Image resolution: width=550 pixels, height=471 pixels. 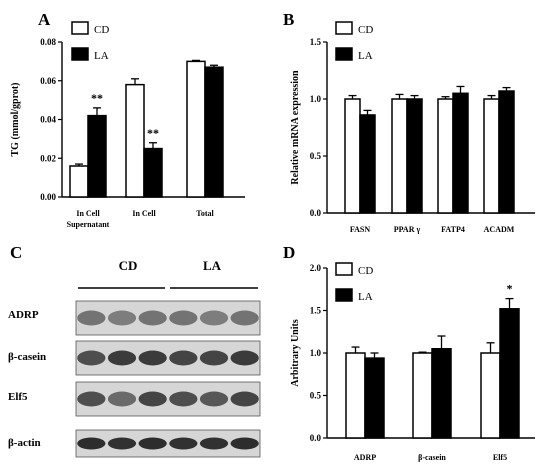 What do you see at coordinates (316, 353) in the screenshot?
I see `y-tick-label-d: 1.0` at bounding box center [316, 353].